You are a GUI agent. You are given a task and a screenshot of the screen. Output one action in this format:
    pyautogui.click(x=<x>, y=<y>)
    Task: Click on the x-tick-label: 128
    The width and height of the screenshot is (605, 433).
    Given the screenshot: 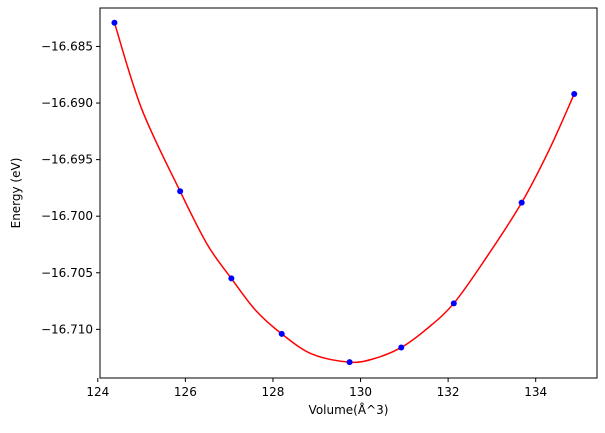 What is the action you would take?
    pyautogui.click(x=273, y=392)
    